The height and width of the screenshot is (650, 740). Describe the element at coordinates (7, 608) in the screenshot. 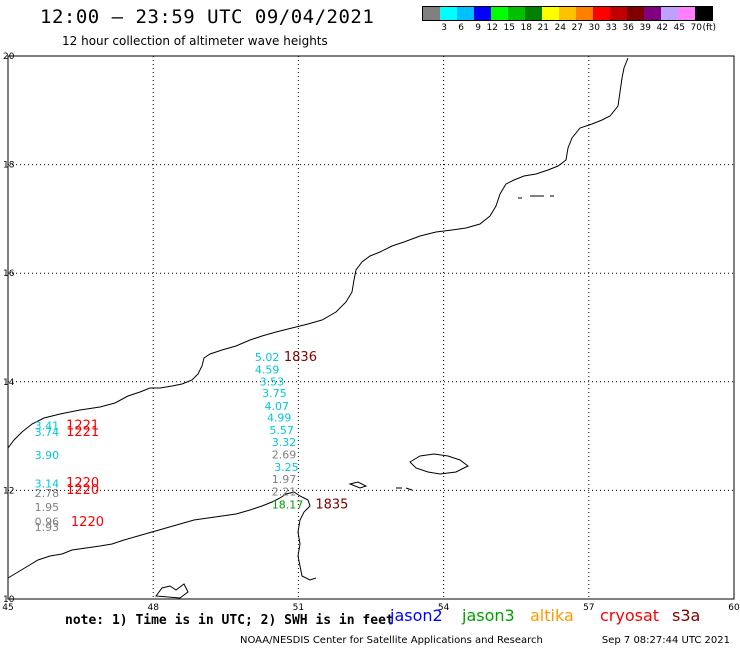

I see `lon-tick-label: 45` at that location.